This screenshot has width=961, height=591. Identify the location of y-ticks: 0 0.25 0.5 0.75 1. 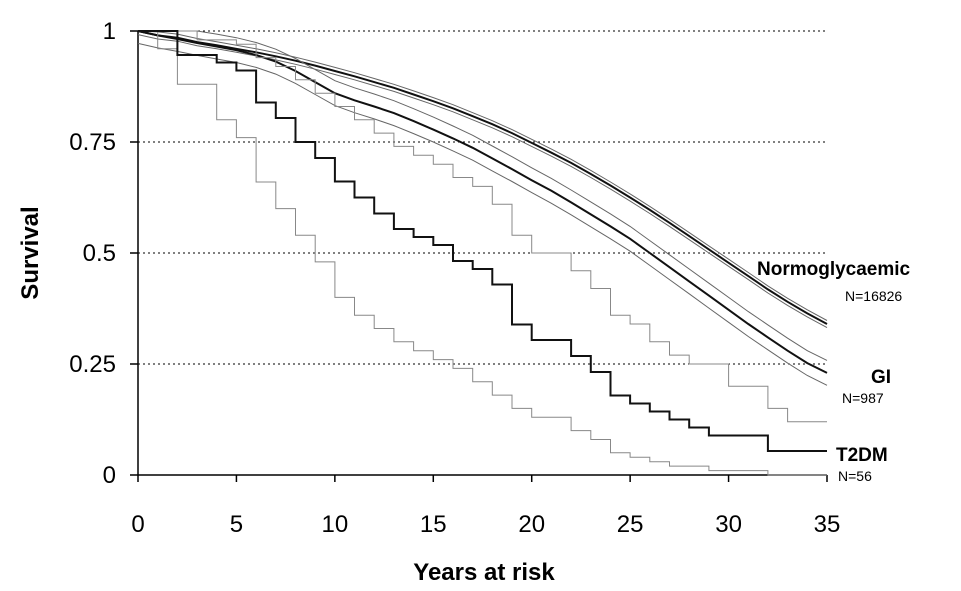
(103, 253).